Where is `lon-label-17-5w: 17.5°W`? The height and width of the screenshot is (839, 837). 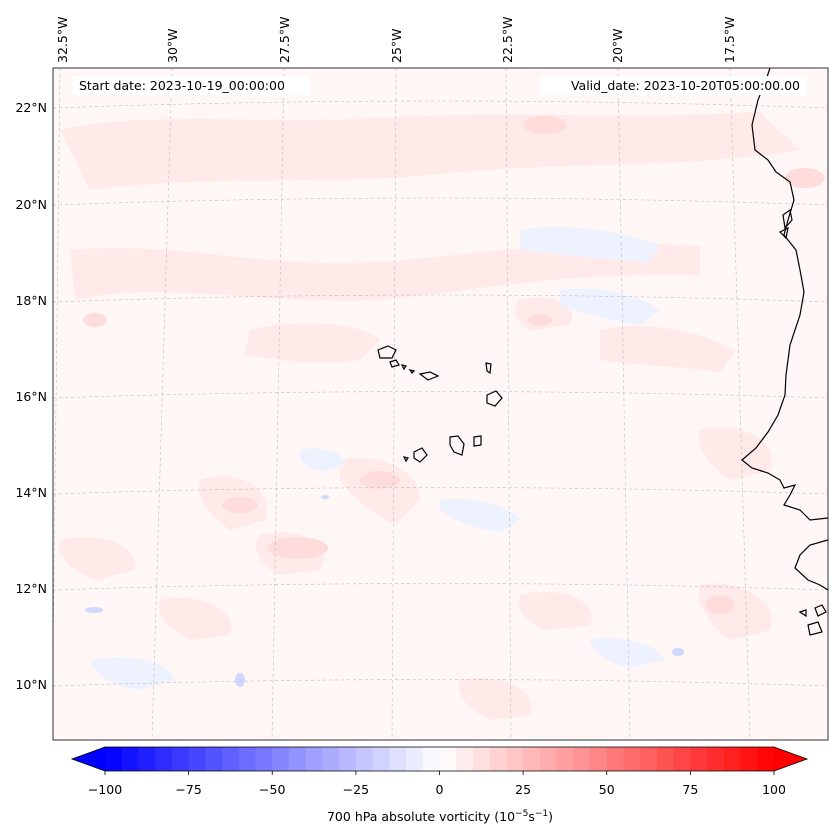
lon-label-17-5w: 17.5°W is located at coordinates (729, 40).